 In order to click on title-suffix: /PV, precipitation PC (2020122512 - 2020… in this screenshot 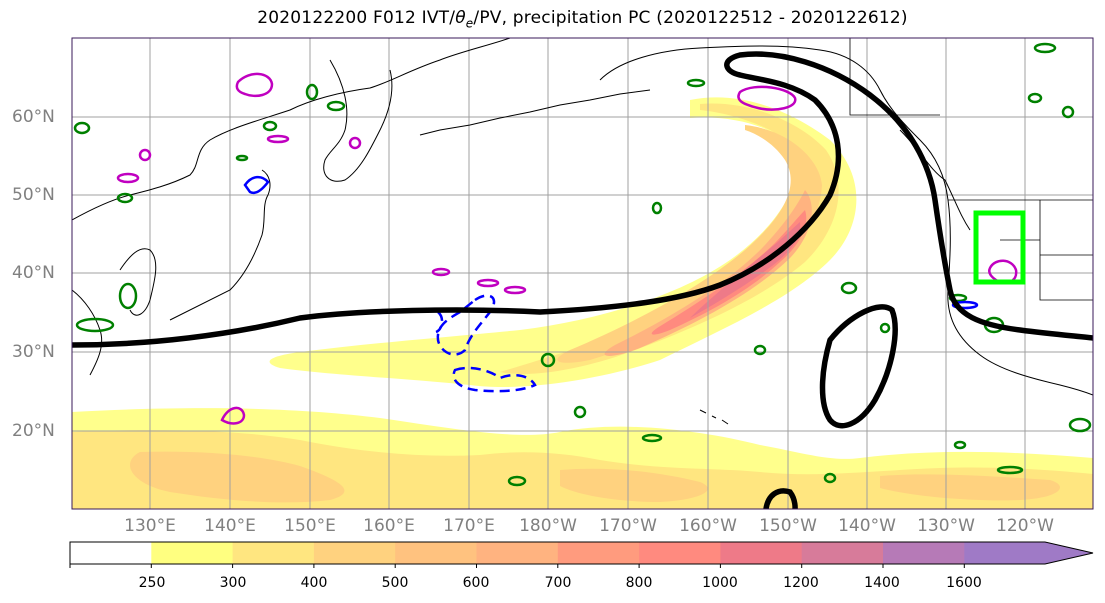, I will do `click(690, 18)`.